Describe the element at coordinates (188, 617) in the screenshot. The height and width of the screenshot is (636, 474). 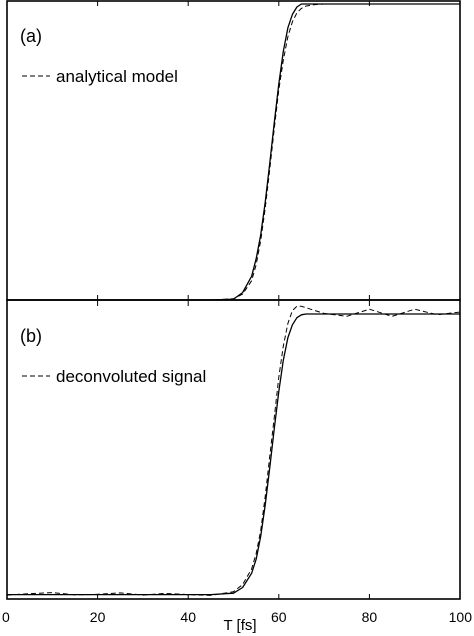
I see `x-tick-label: 40` at that location.